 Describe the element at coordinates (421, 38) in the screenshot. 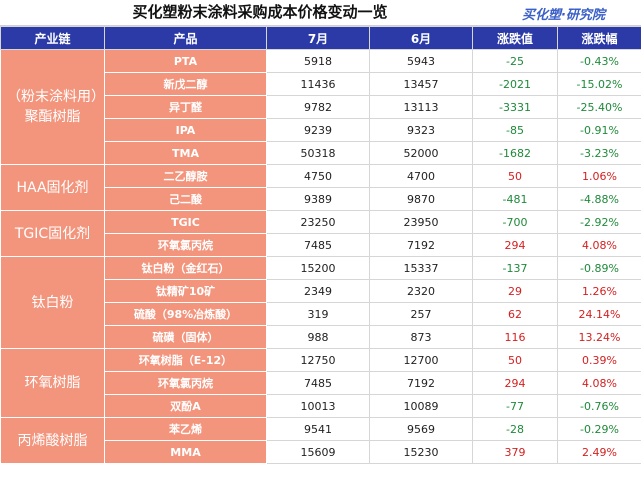

I see `header-june: 6月` at that location.